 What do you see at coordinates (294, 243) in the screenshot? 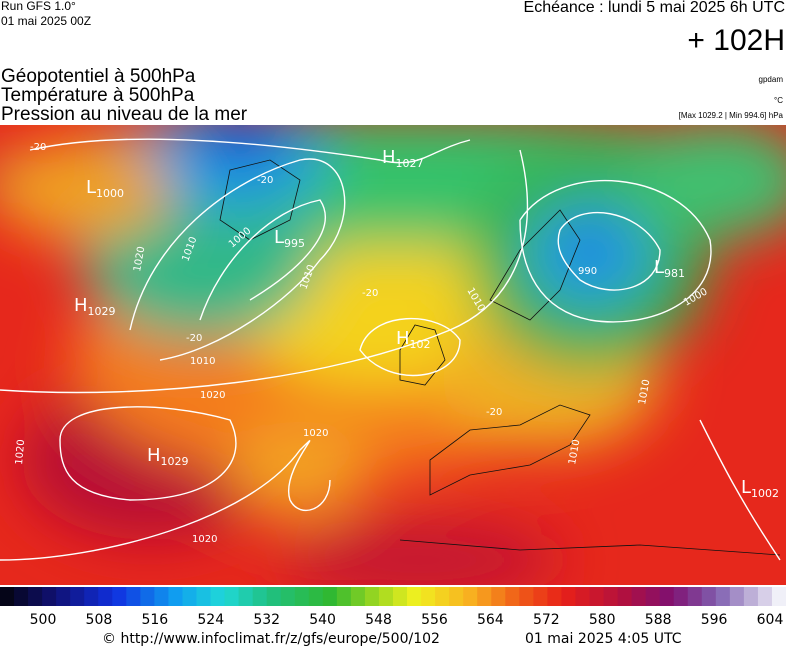
I see `center-pressure: 995` at bounding box center [294, 243].